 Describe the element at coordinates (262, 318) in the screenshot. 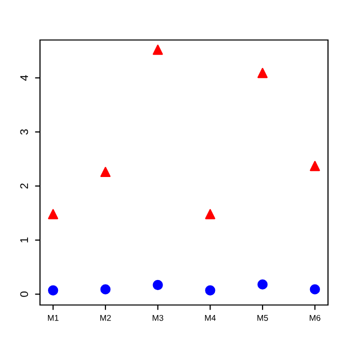

I see `x-tick-label: M5` at that location.